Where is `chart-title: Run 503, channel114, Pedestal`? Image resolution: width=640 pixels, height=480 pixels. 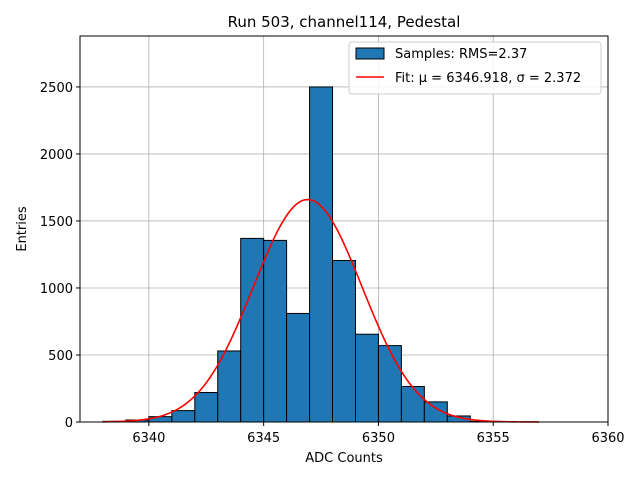
chart-title: Run 503, channel114, Pedestal is located at coordinates (344, 22).